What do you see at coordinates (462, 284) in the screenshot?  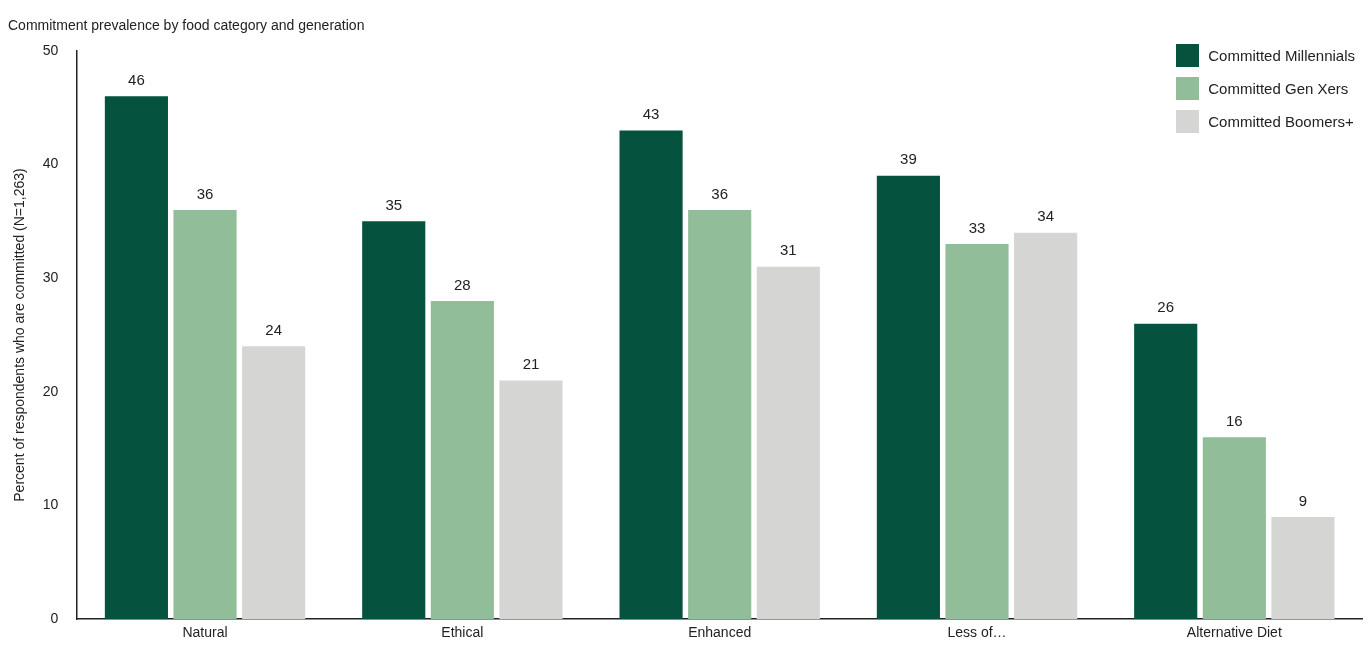 I see `data-label: 28` at bounding box center [462, 284].